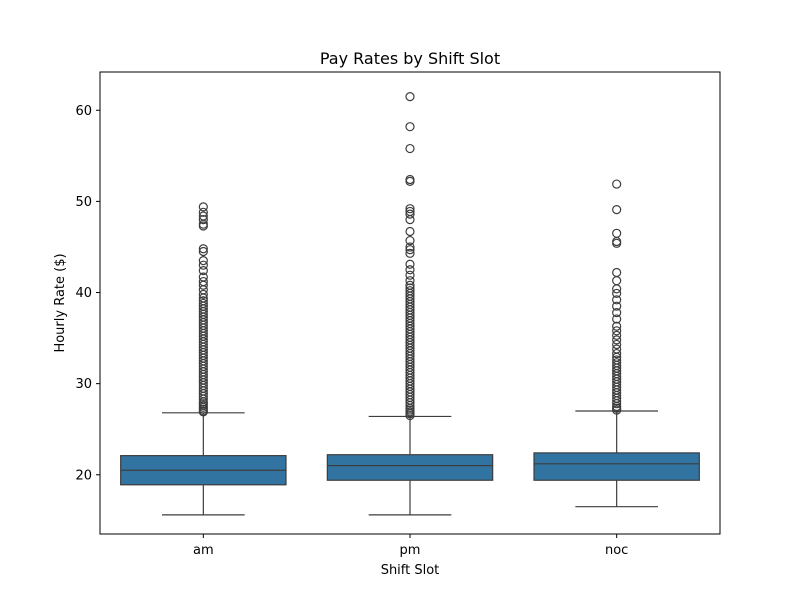  I want to click on y-tick-label: 60, so click(83, 111).